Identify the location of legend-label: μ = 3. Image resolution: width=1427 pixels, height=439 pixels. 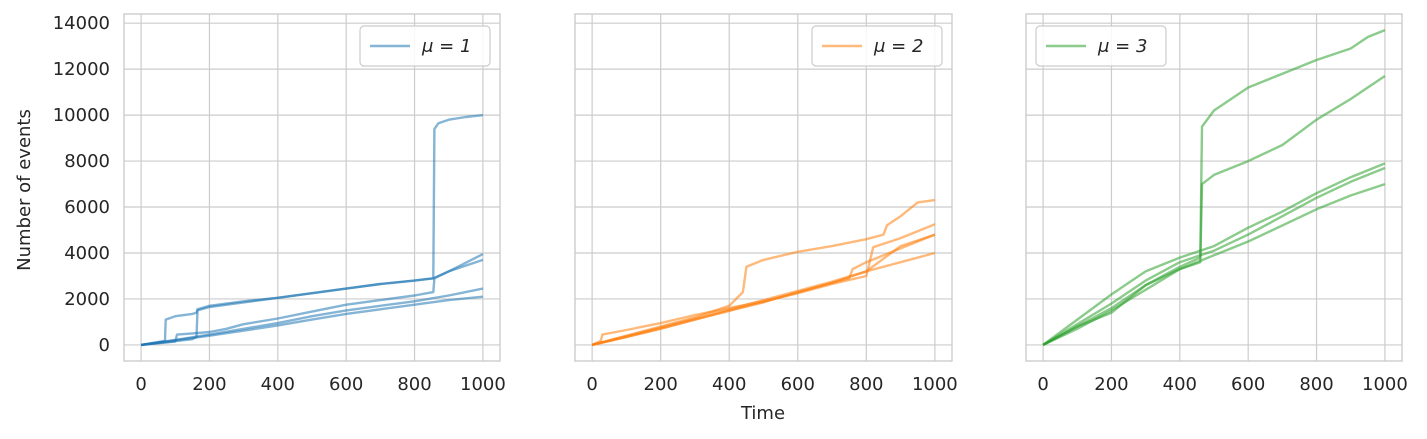
(1122, 46).